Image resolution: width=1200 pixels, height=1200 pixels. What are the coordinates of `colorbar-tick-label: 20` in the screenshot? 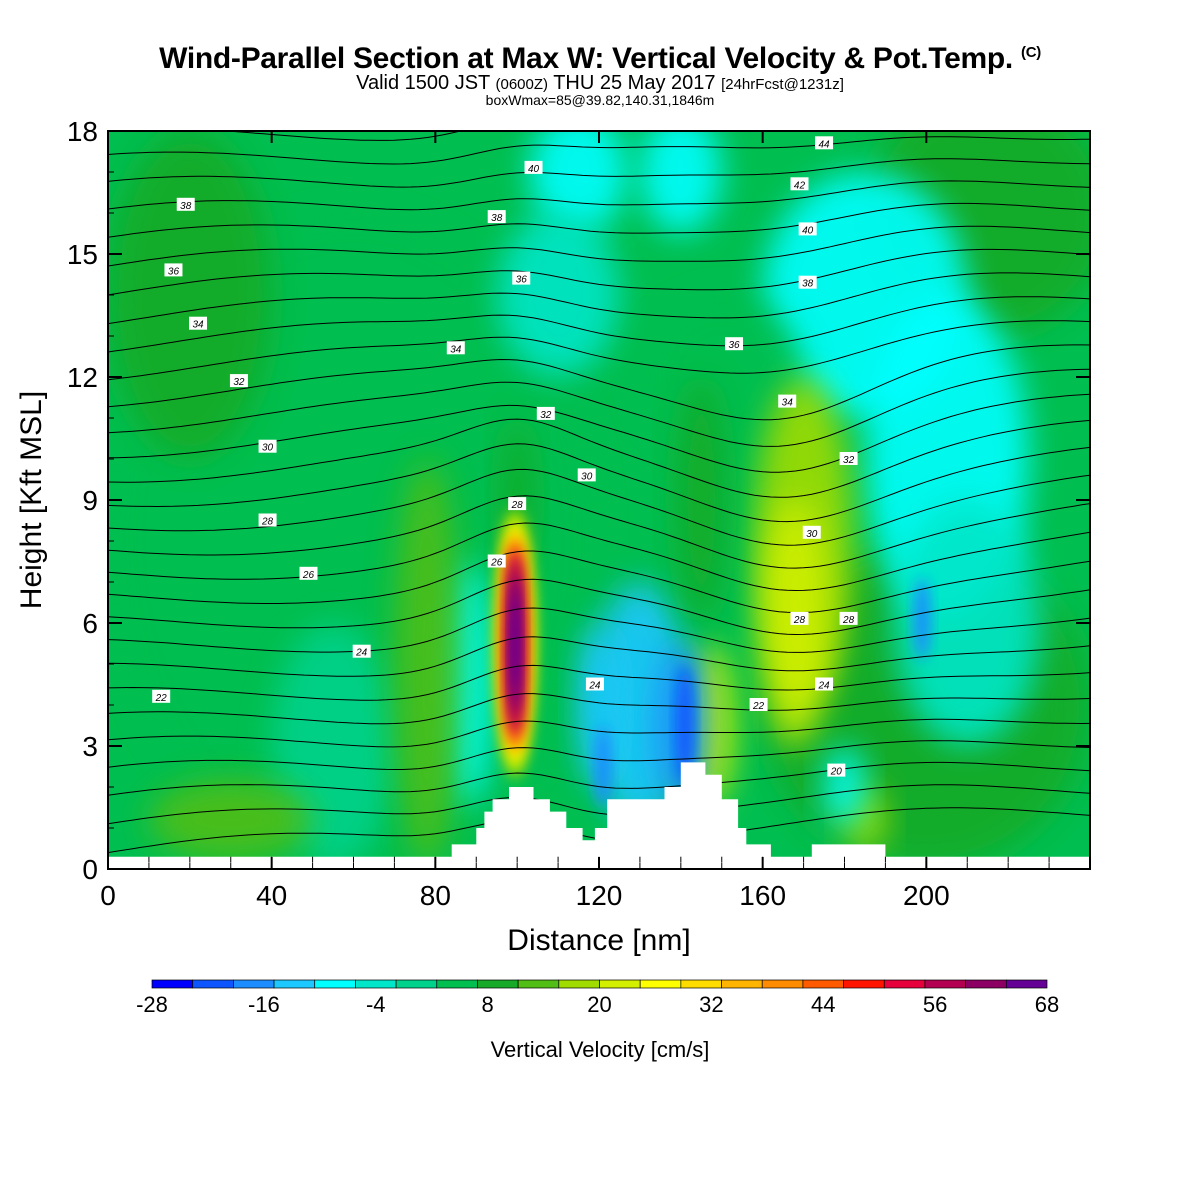 It's located at (599, 1004).